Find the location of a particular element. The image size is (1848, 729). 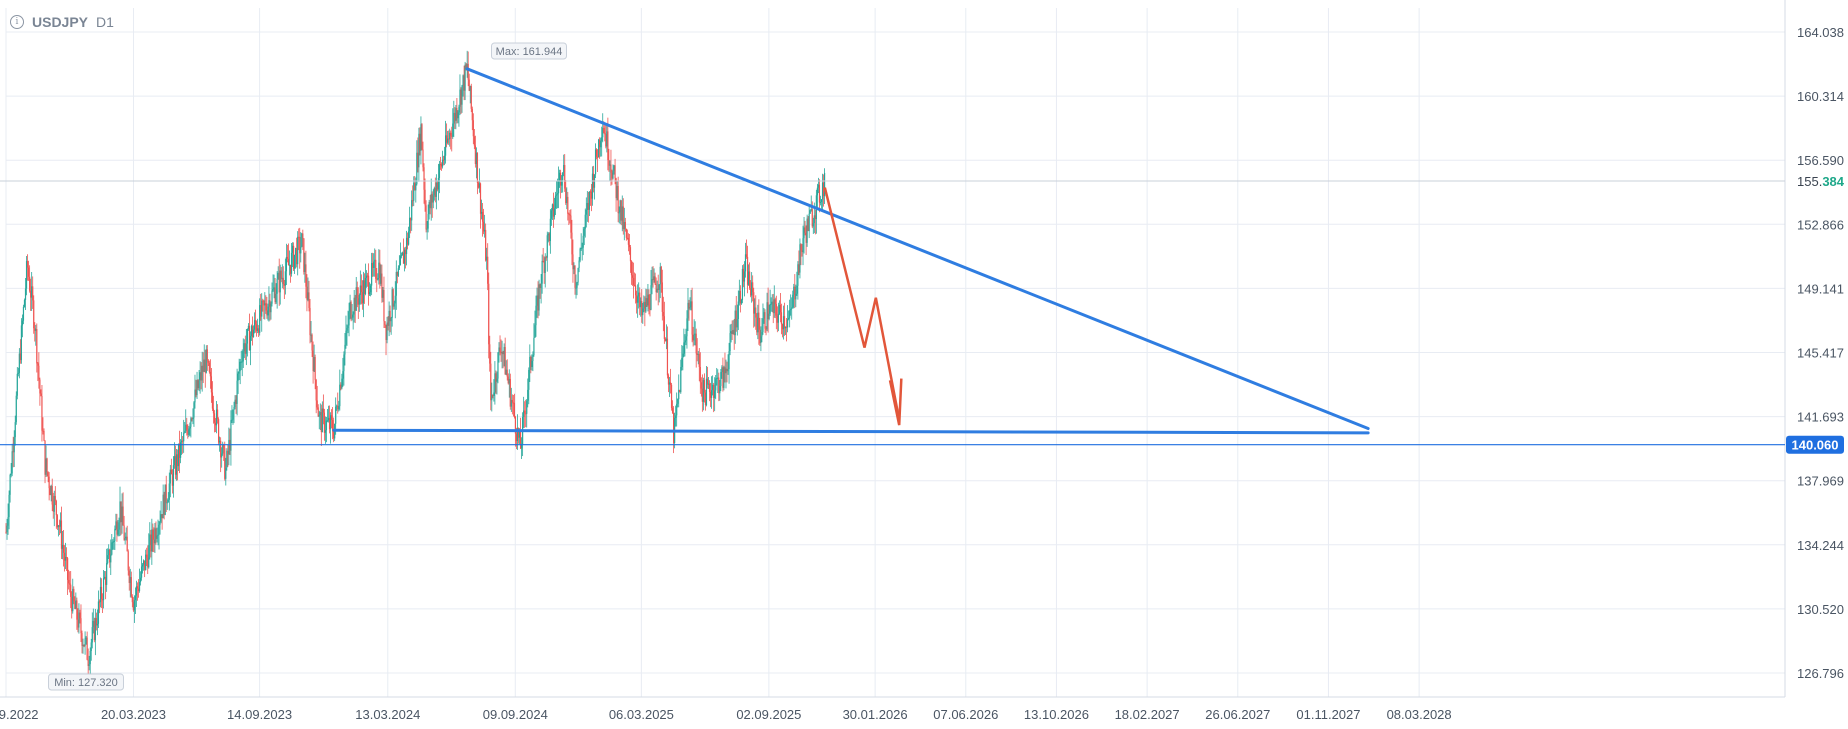

x-tick-label: 07.06.2026 is located at coordinates (965, 714).